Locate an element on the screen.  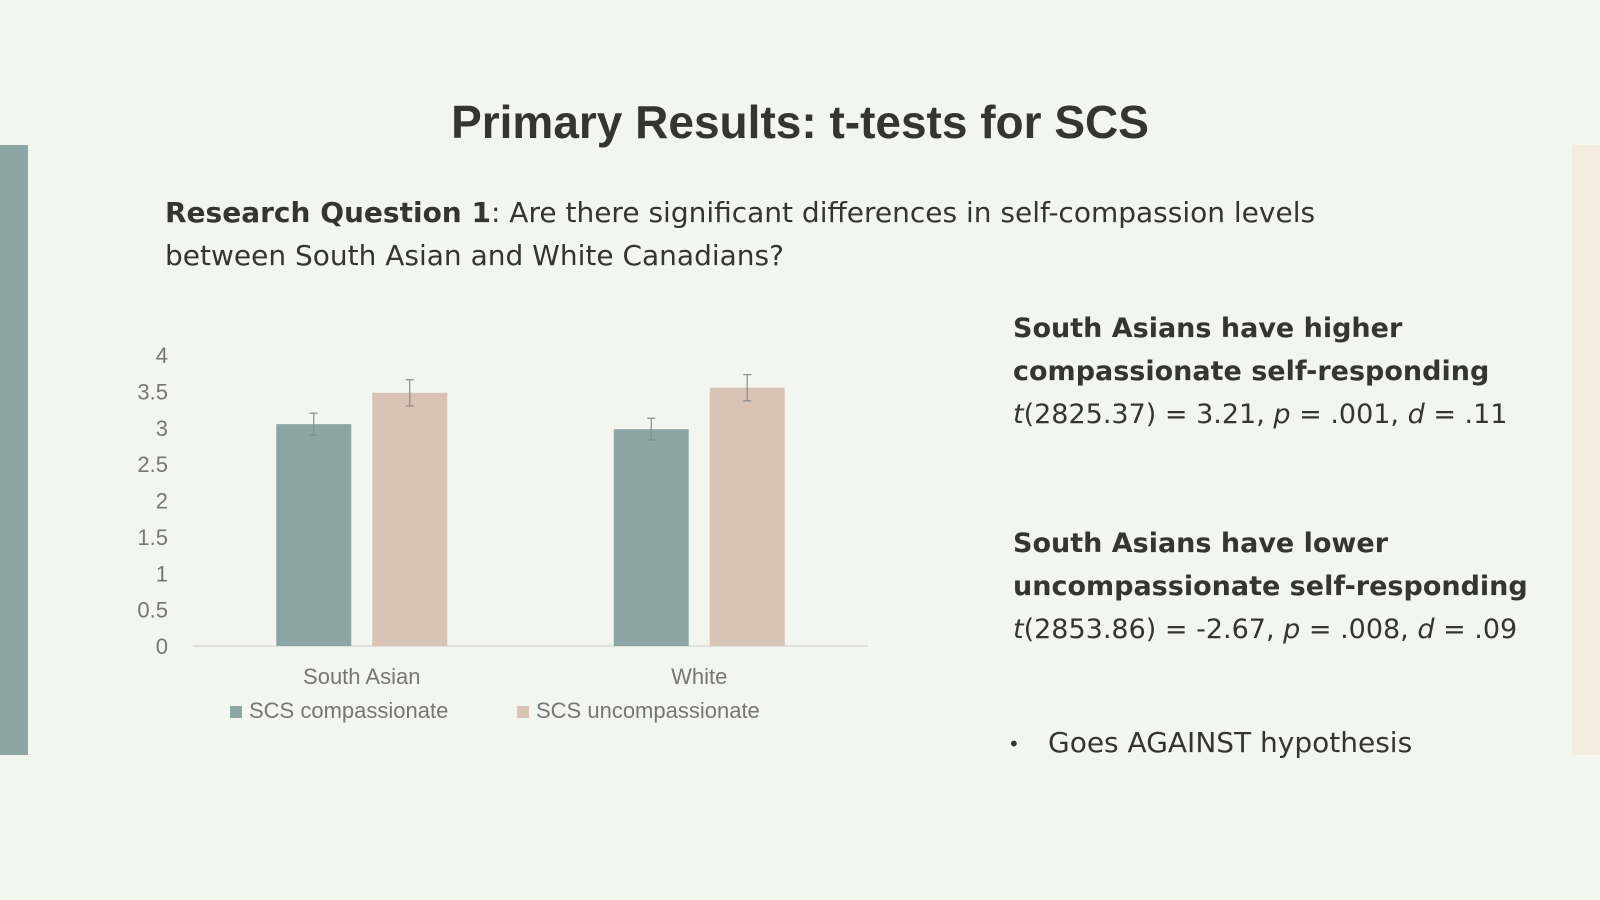
t-value: (2853.86) = -2.67, is located at coordinates (1153, 629).